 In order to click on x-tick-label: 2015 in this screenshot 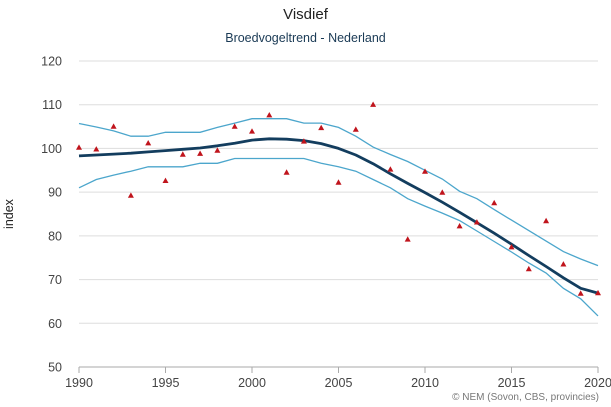, I will do `click(512, 383)`.